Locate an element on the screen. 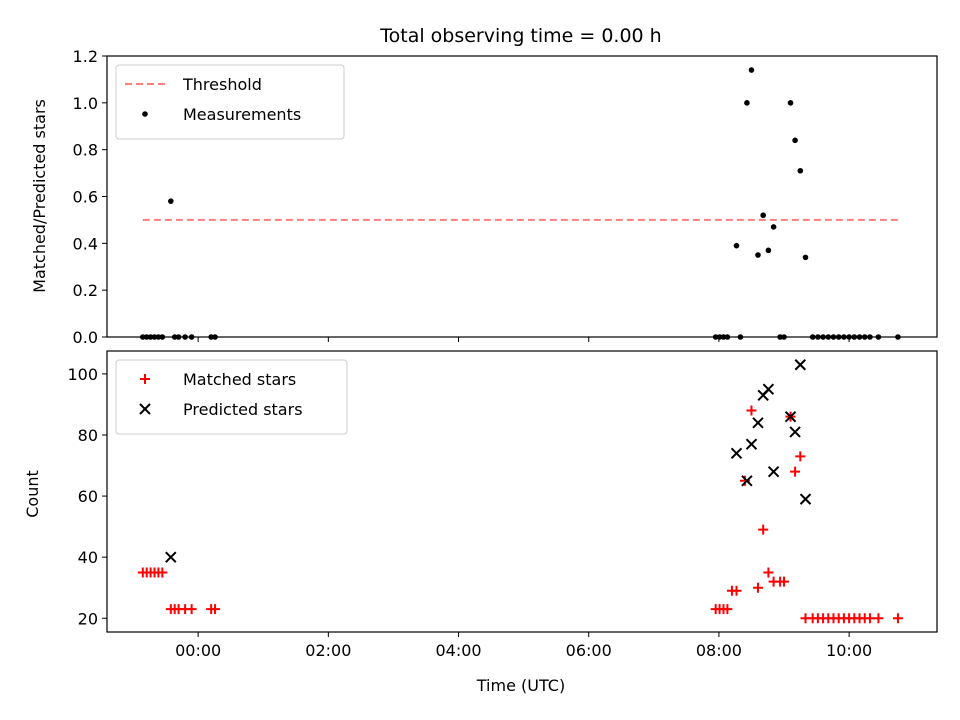 Image resolution: width=960 pixels, height=720 pixels. top-y-tick-label: 0.6 is located at coordinates (85, 197).